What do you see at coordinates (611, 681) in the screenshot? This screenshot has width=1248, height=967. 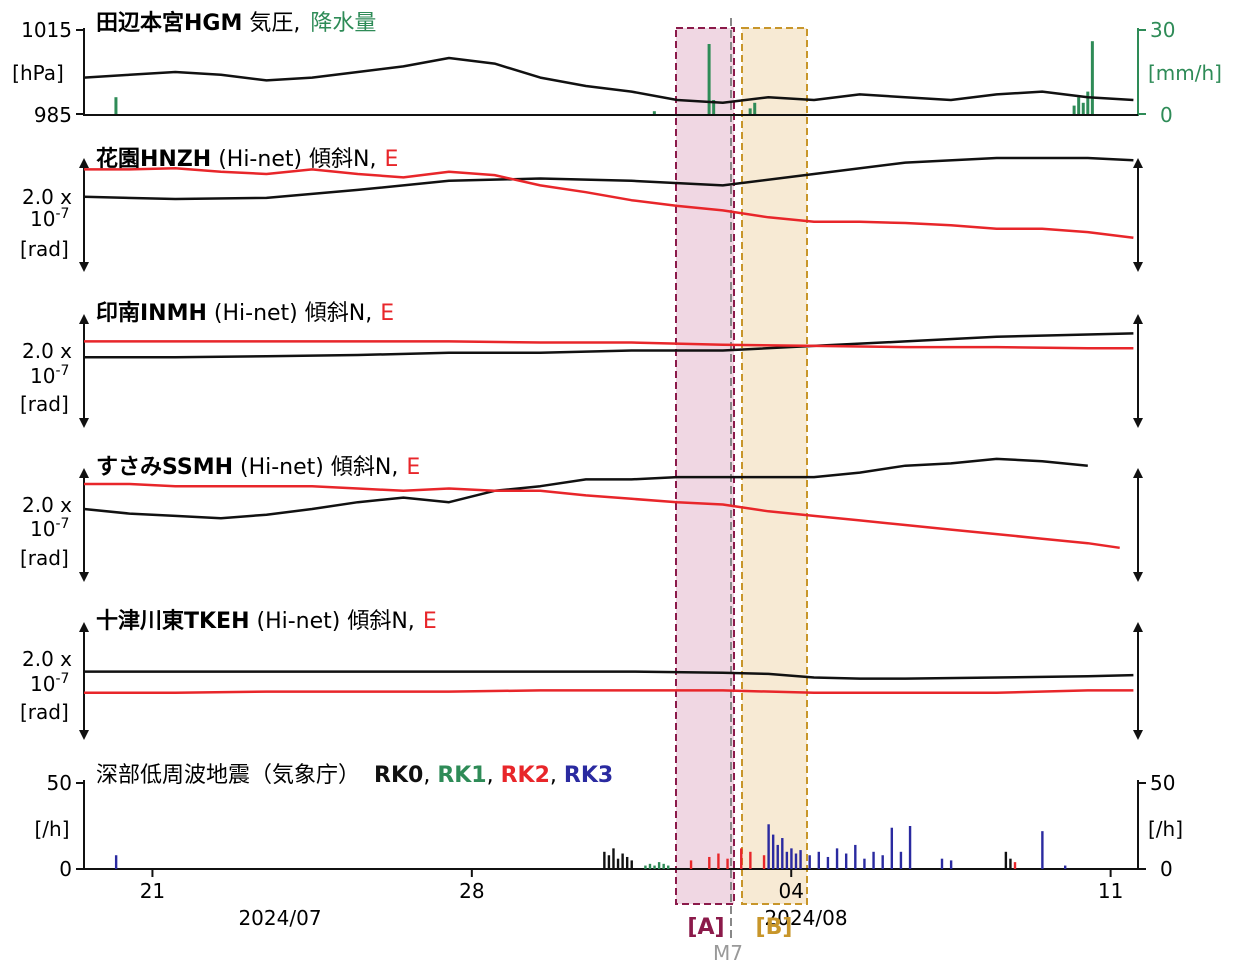 I see `tkeh-plot-area` at bounding box center [611, 681].